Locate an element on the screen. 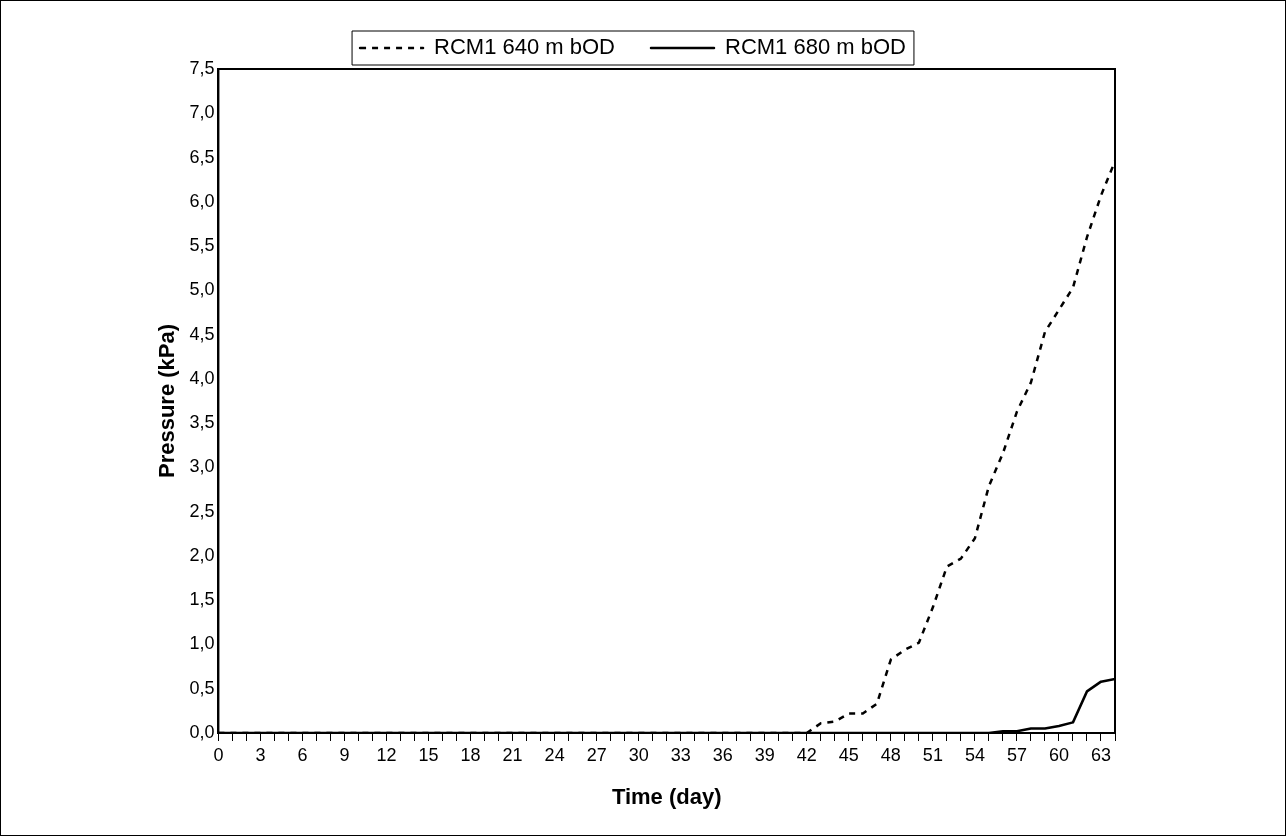 Image resolution: width=1286 pixels, height=836 pixels. y-tick-label: 5,0 is located at coordinates (202, 289).